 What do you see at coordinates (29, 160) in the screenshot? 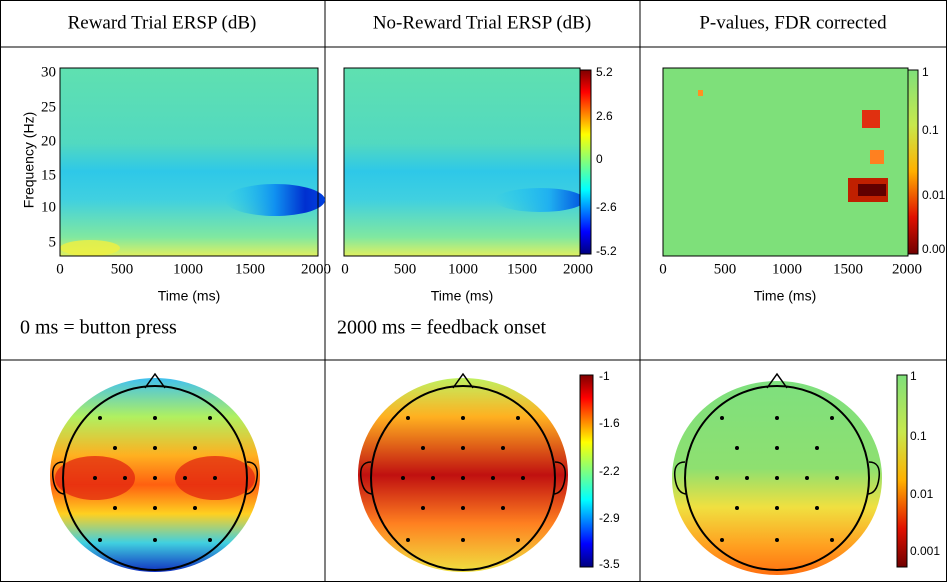
I see `y-axis-label: Frequency (Hz)` at bounding box center [29, 160].